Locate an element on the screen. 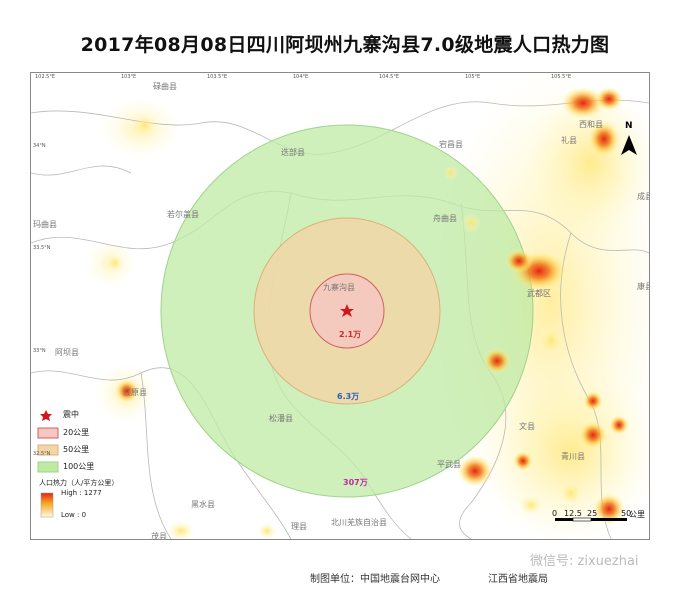  ring100-population: 307万 is located at coordinates (355, 482).